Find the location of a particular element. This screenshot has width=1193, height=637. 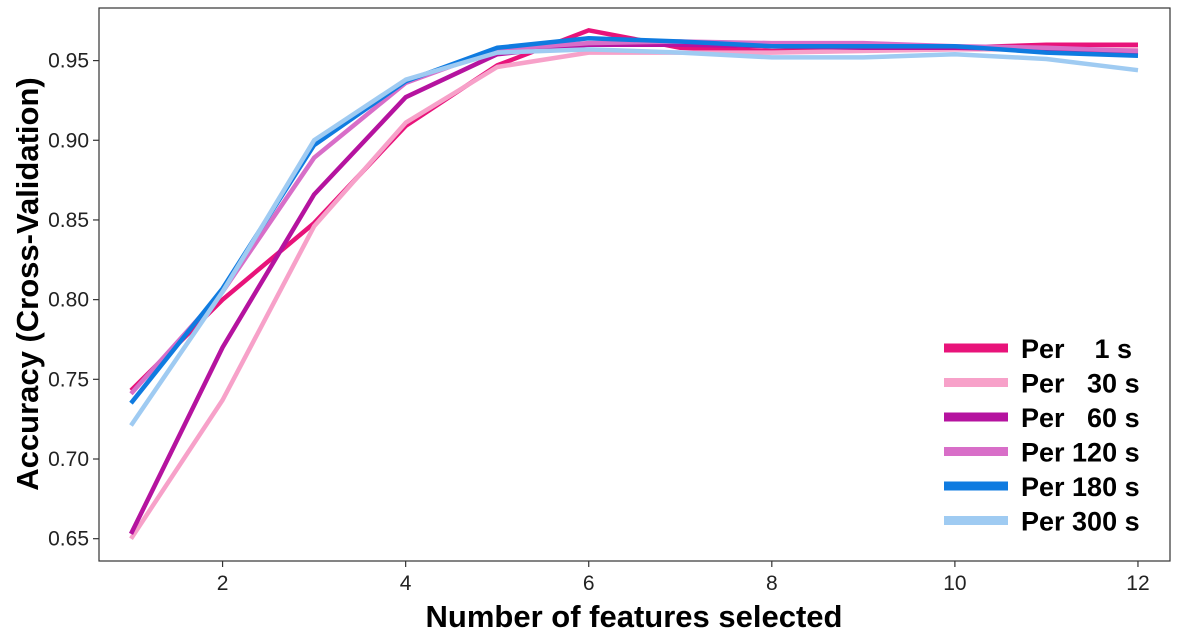

x-tick-label: 12 is located at coordinates (1137, 583).